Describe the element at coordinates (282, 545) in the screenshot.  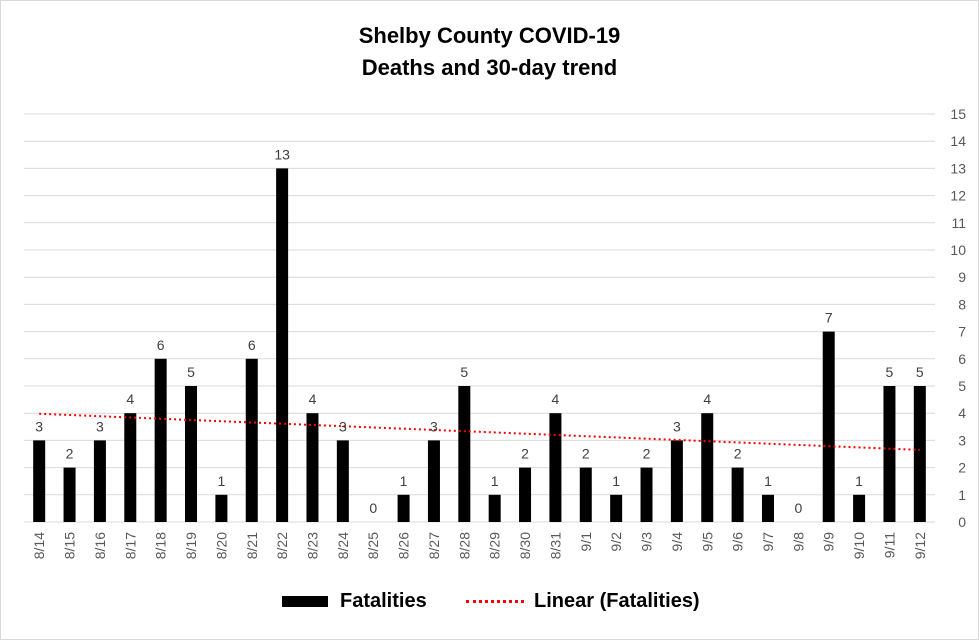
I see `x-tick-label-8/22: 8/22` at that location.